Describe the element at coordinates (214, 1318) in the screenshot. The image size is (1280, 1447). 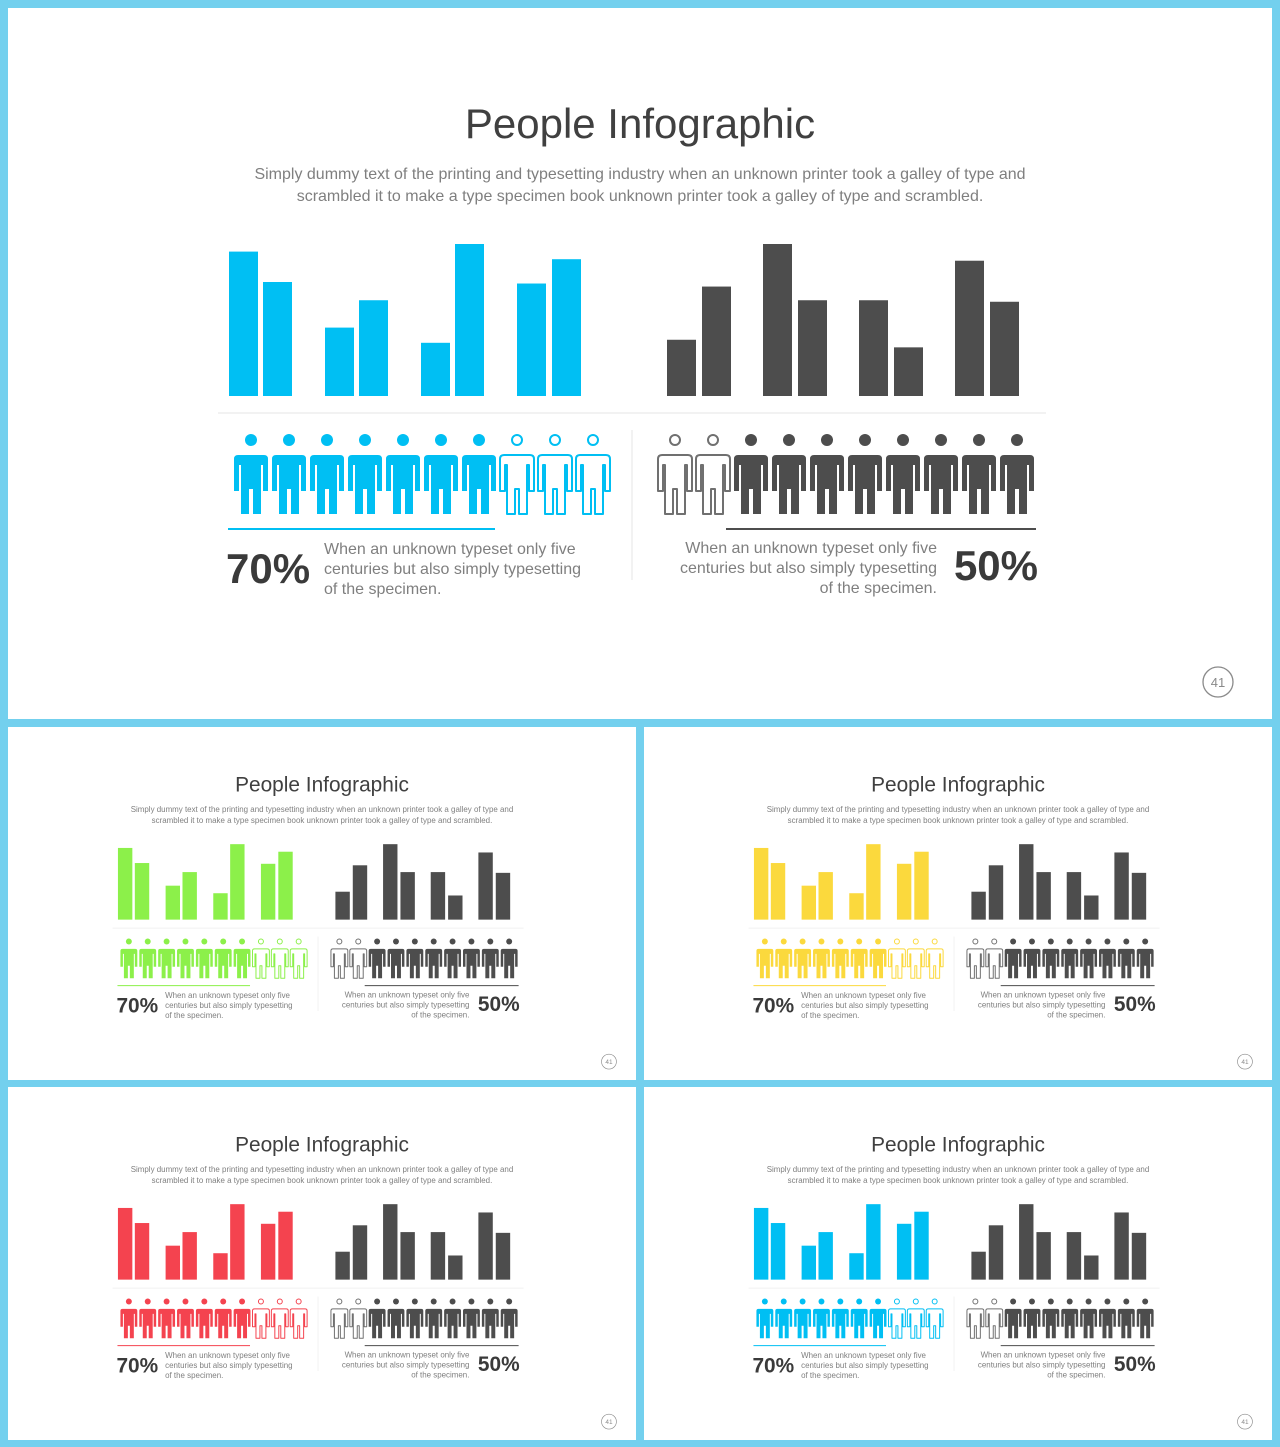
I see `left-people-row` at that location.